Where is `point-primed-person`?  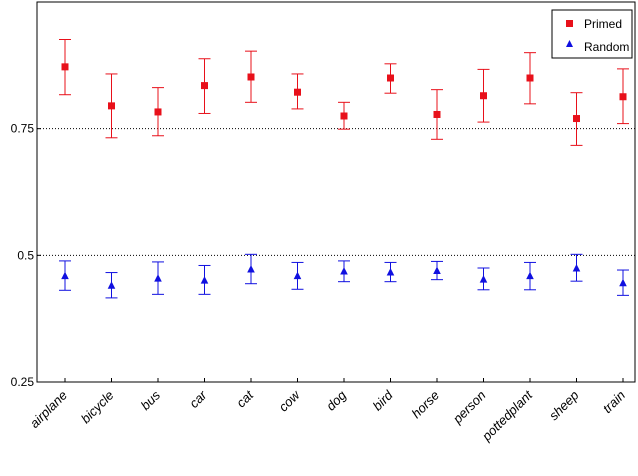
point-primed-person is located at coordinates (483, 96).